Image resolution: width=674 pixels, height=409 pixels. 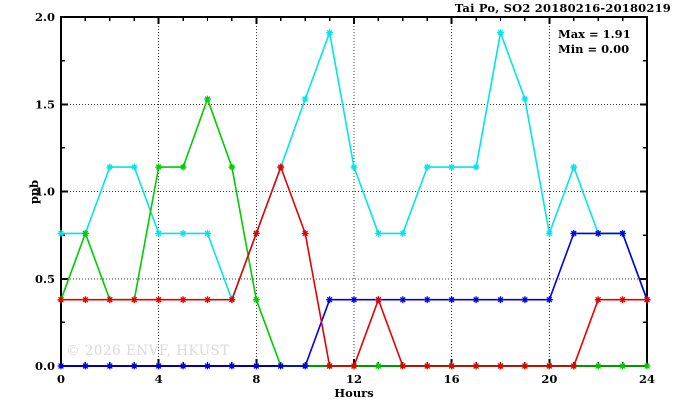 I want to click on y-tick-label: 2.0, so click(x=45, y=17).